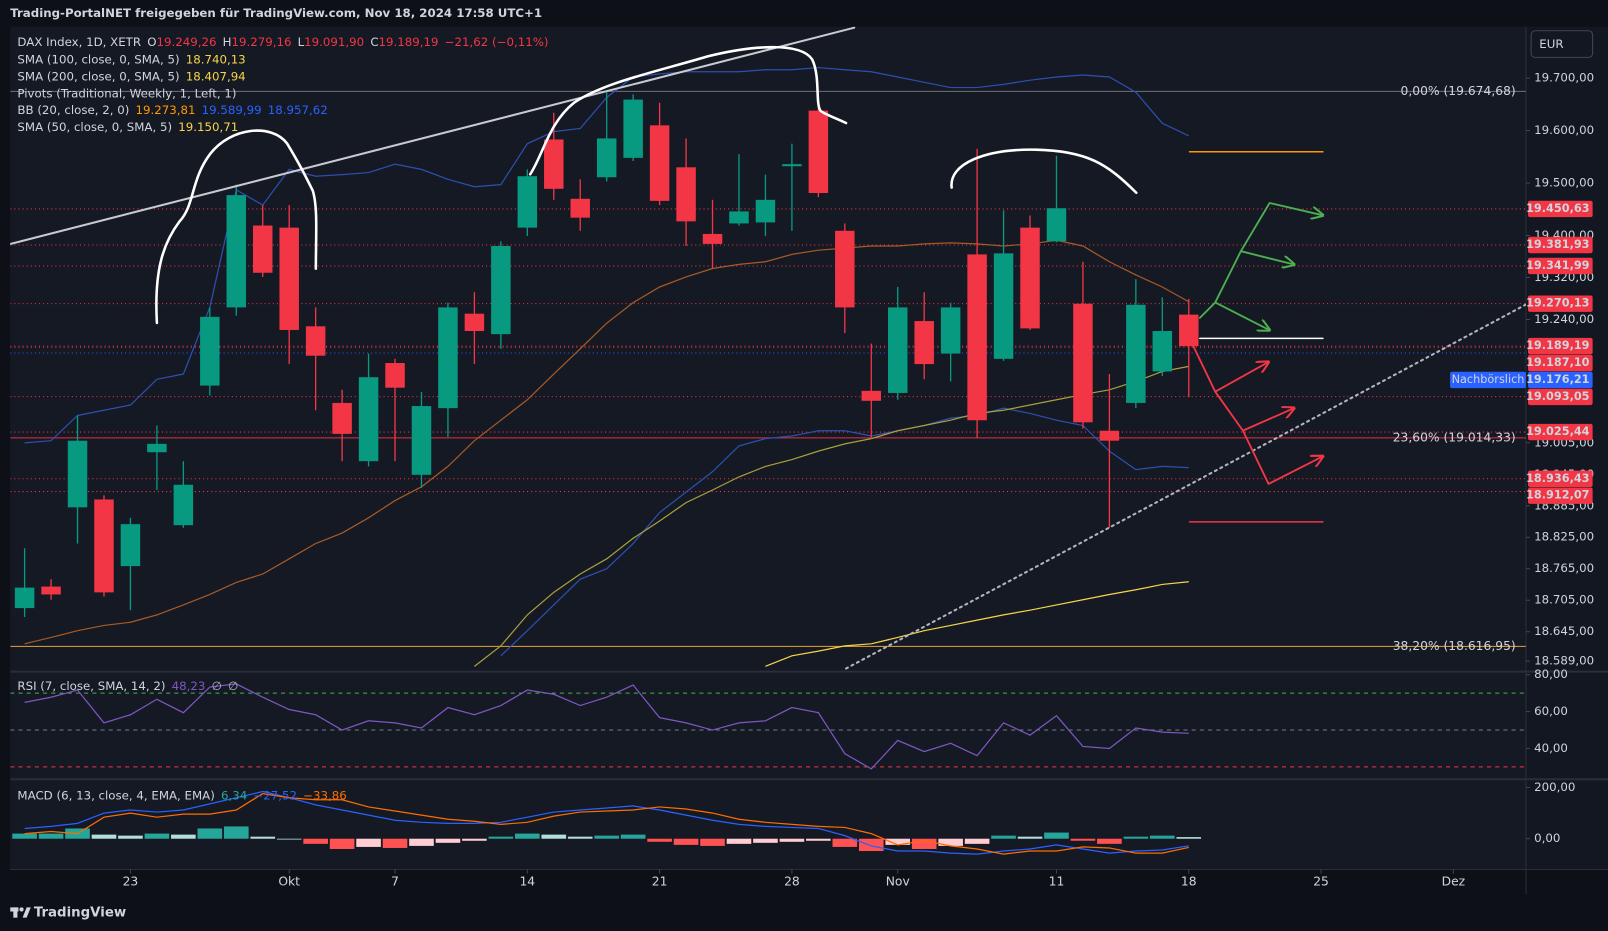 This screenshot has height=931, width=1608. I want to click on legend-change: −21,62 (−0,11%), so click(497, 42).